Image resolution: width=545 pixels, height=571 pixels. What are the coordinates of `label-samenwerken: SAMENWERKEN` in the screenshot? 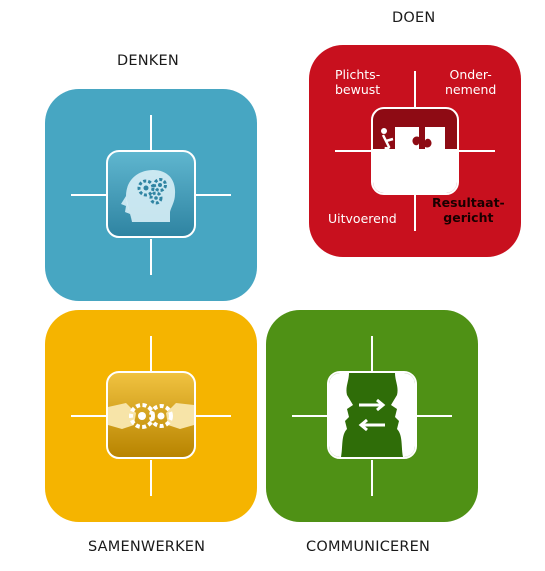 It's located at (147, 547).